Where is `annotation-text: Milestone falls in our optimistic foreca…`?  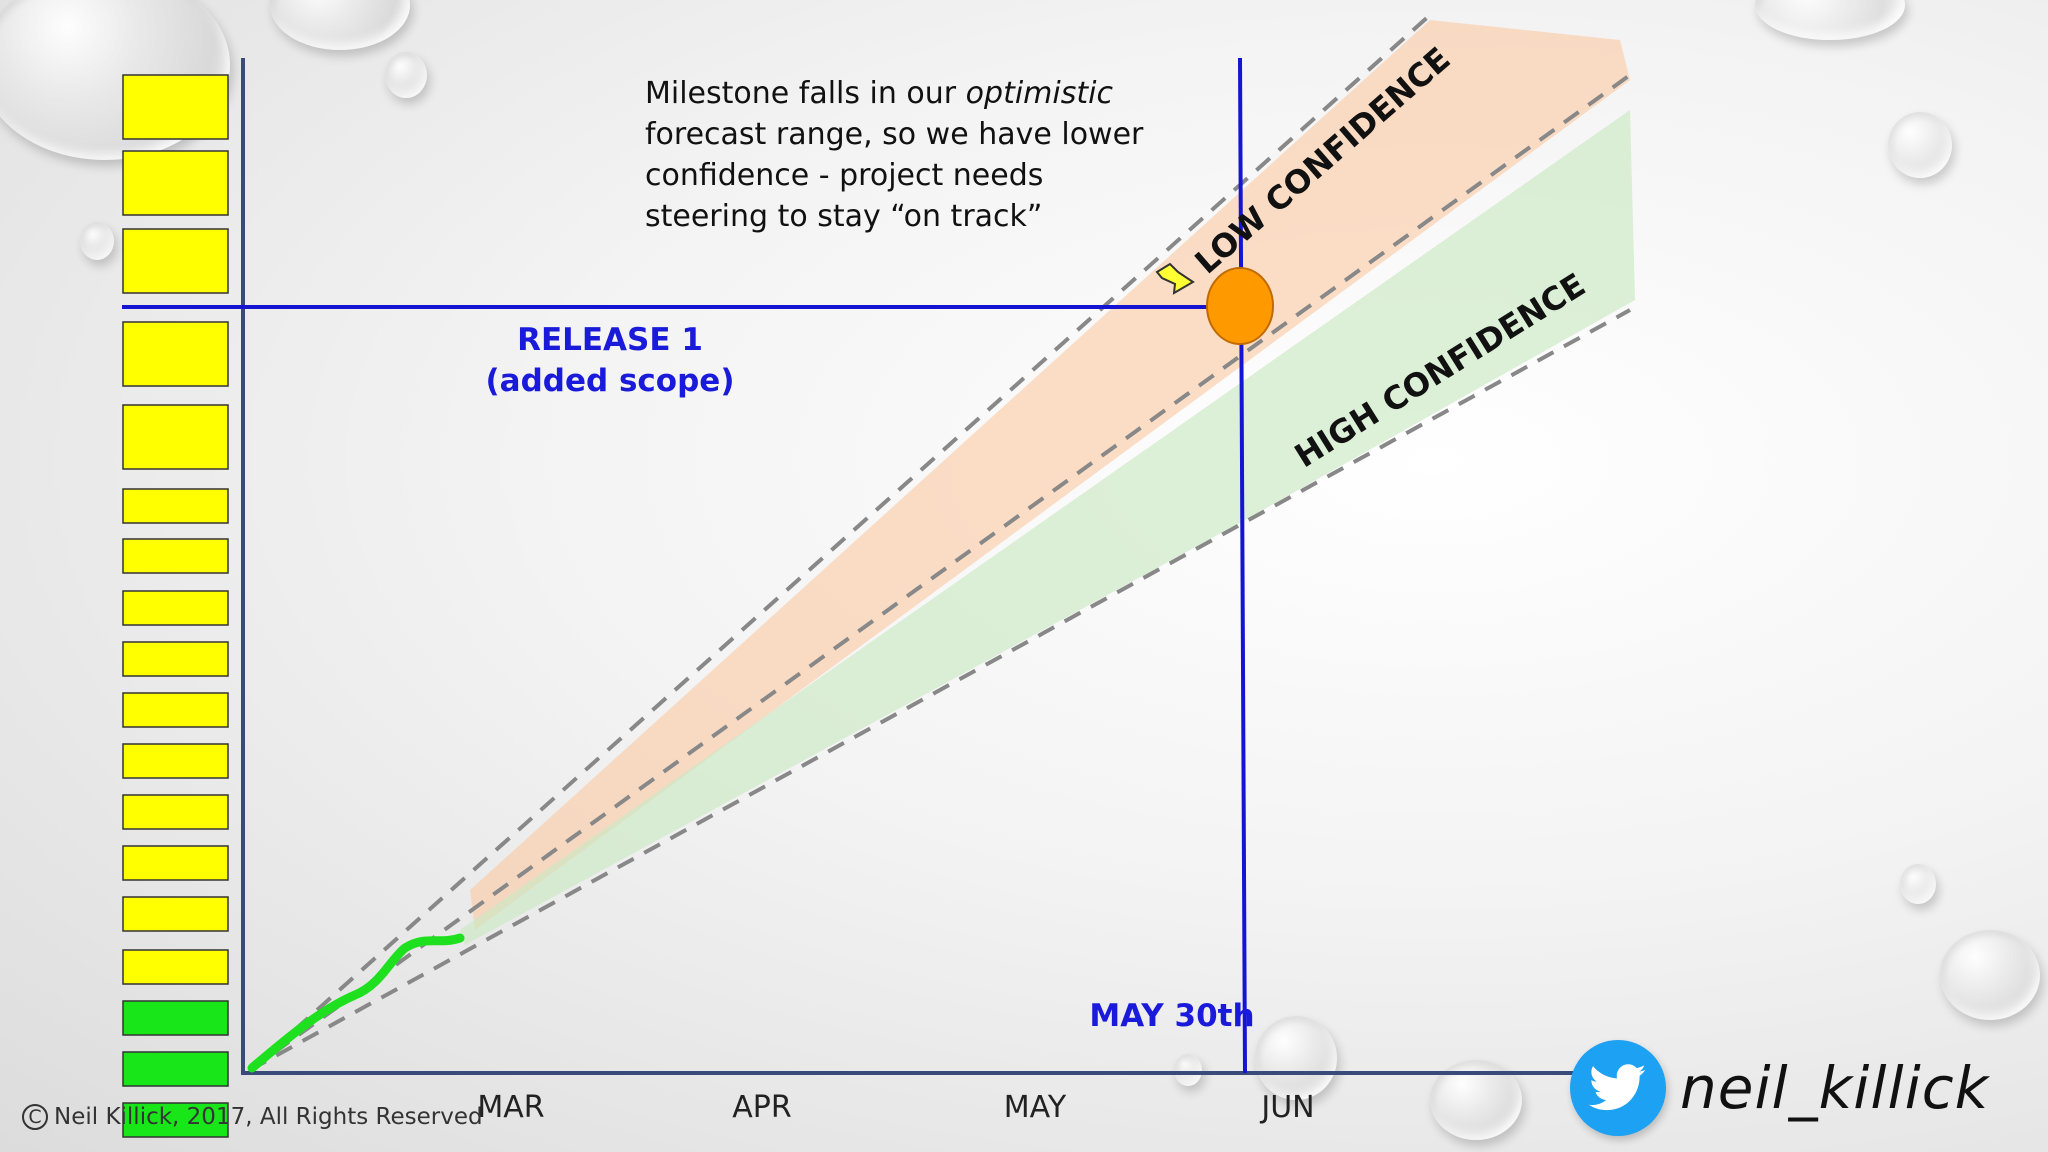
annotation-text: Milestone falls in our optimistic foreca… is located at coordinates (925, 155).